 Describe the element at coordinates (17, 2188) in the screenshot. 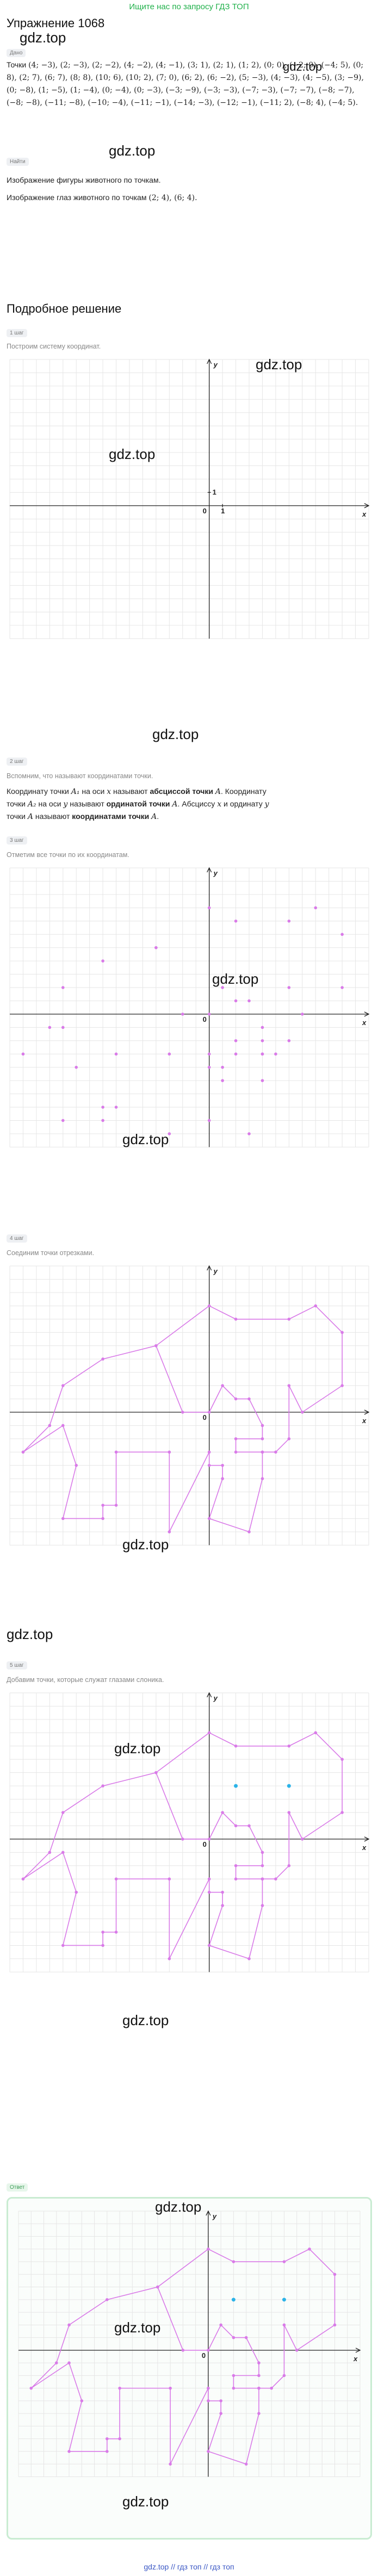

I see `answer-tag: Ответ` at that location.